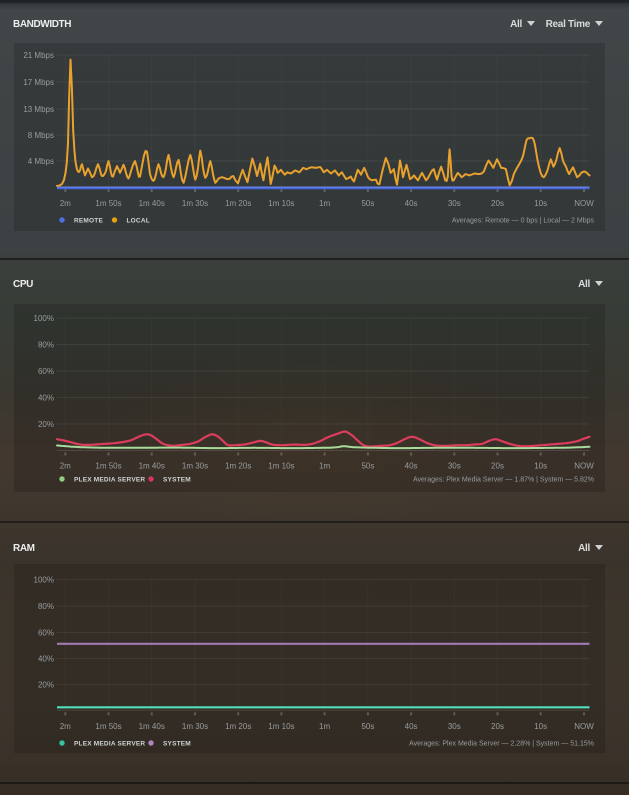  Describe the element at coordinates (138, 221) in the screenshot. I see `svg-text: LOCAL` at that location.